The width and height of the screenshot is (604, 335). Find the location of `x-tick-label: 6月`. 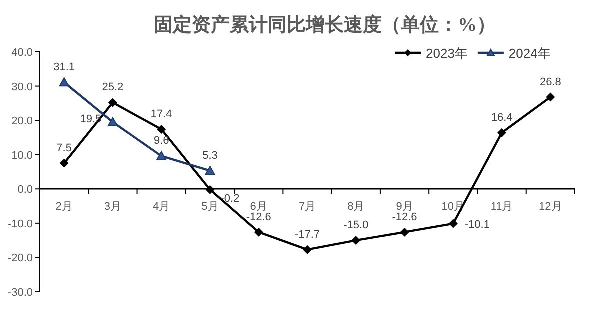

x-tick-label: 6月 is located at coordinates (259, 207).